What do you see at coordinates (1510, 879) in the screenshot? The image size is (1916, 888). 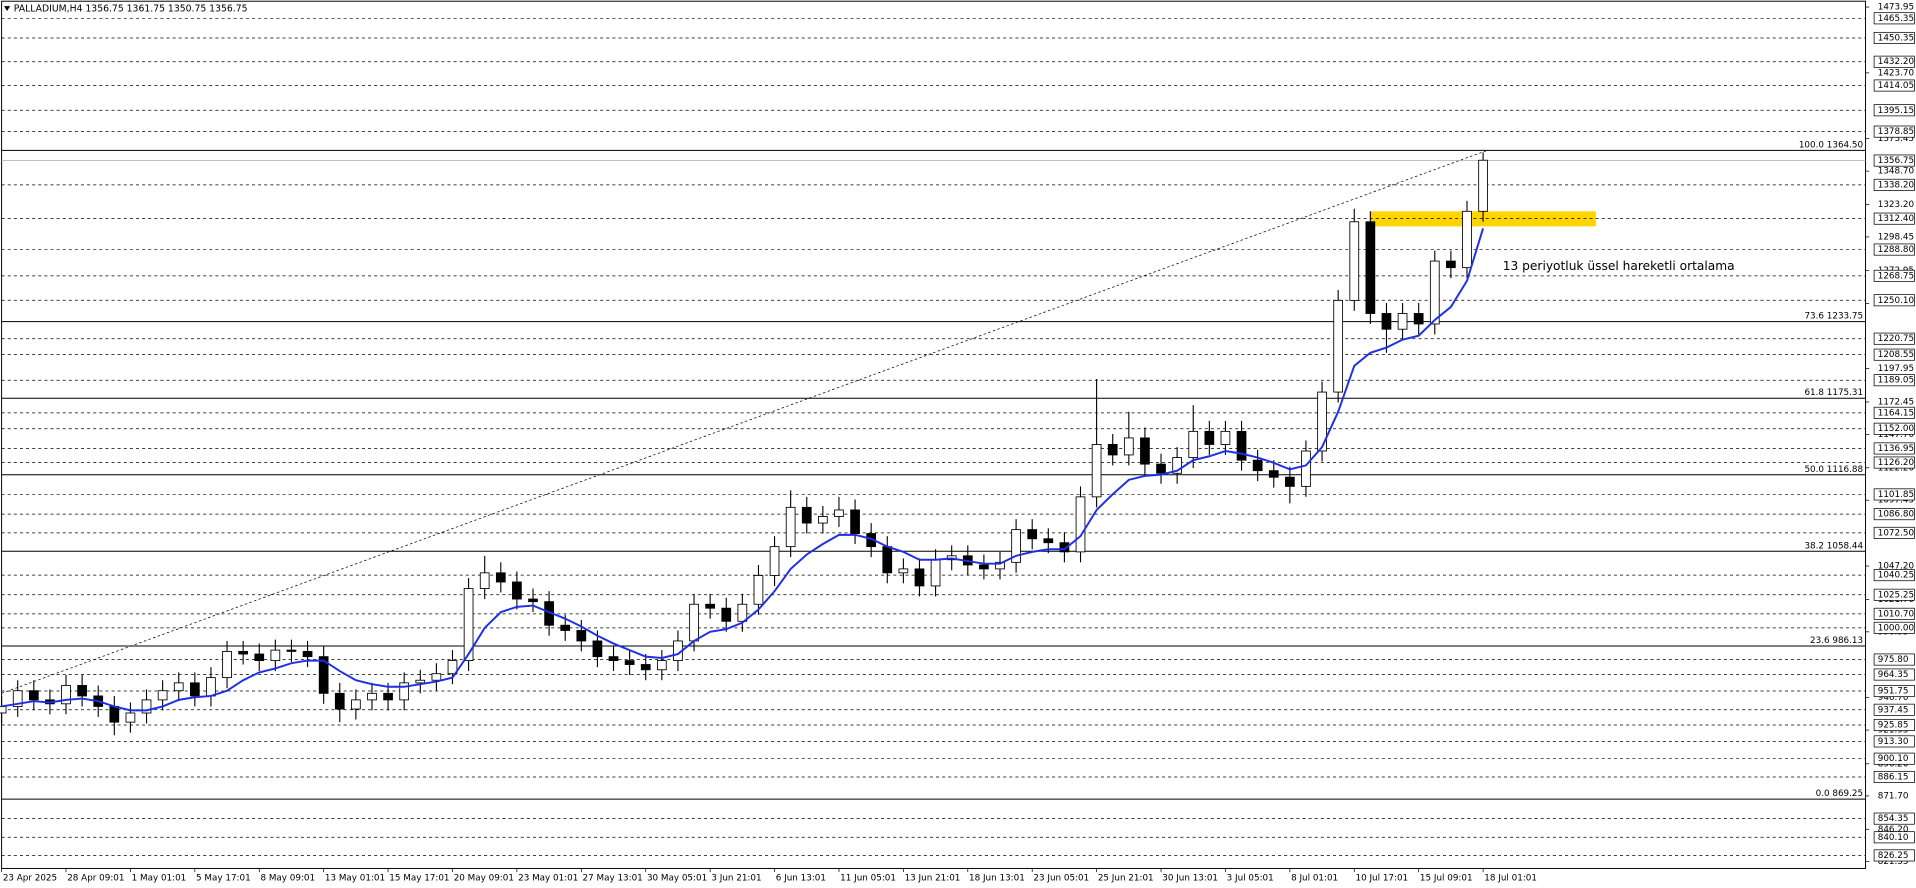 I see `x-tick-label: 18 Jul 01:01` at bounding box center [1510, 879].